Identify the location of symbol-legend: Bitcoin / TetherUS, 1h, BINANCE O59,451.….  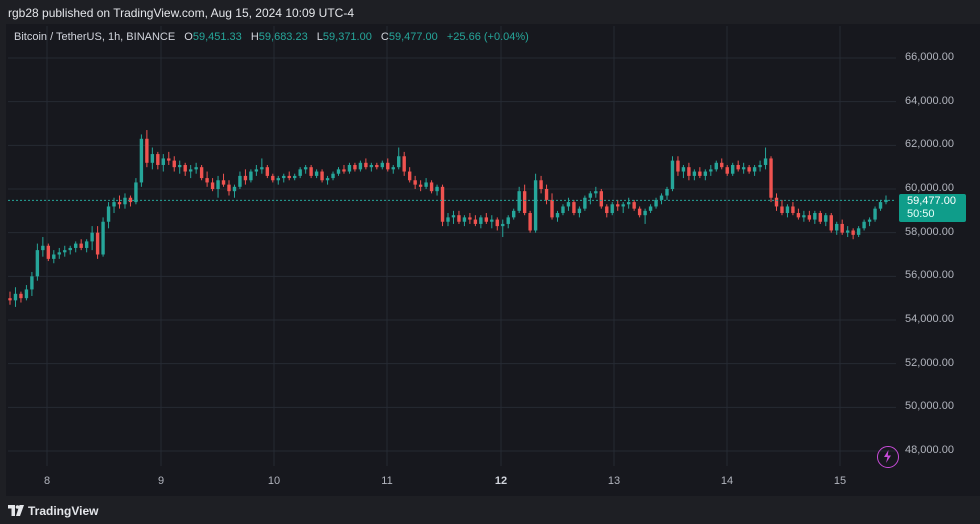
(271, 37).